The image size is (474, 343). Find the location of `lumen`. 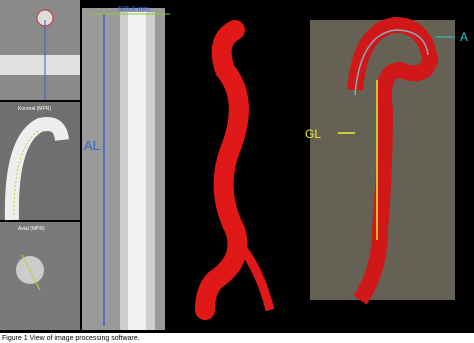

lumen is located at coordinates (137, 171).